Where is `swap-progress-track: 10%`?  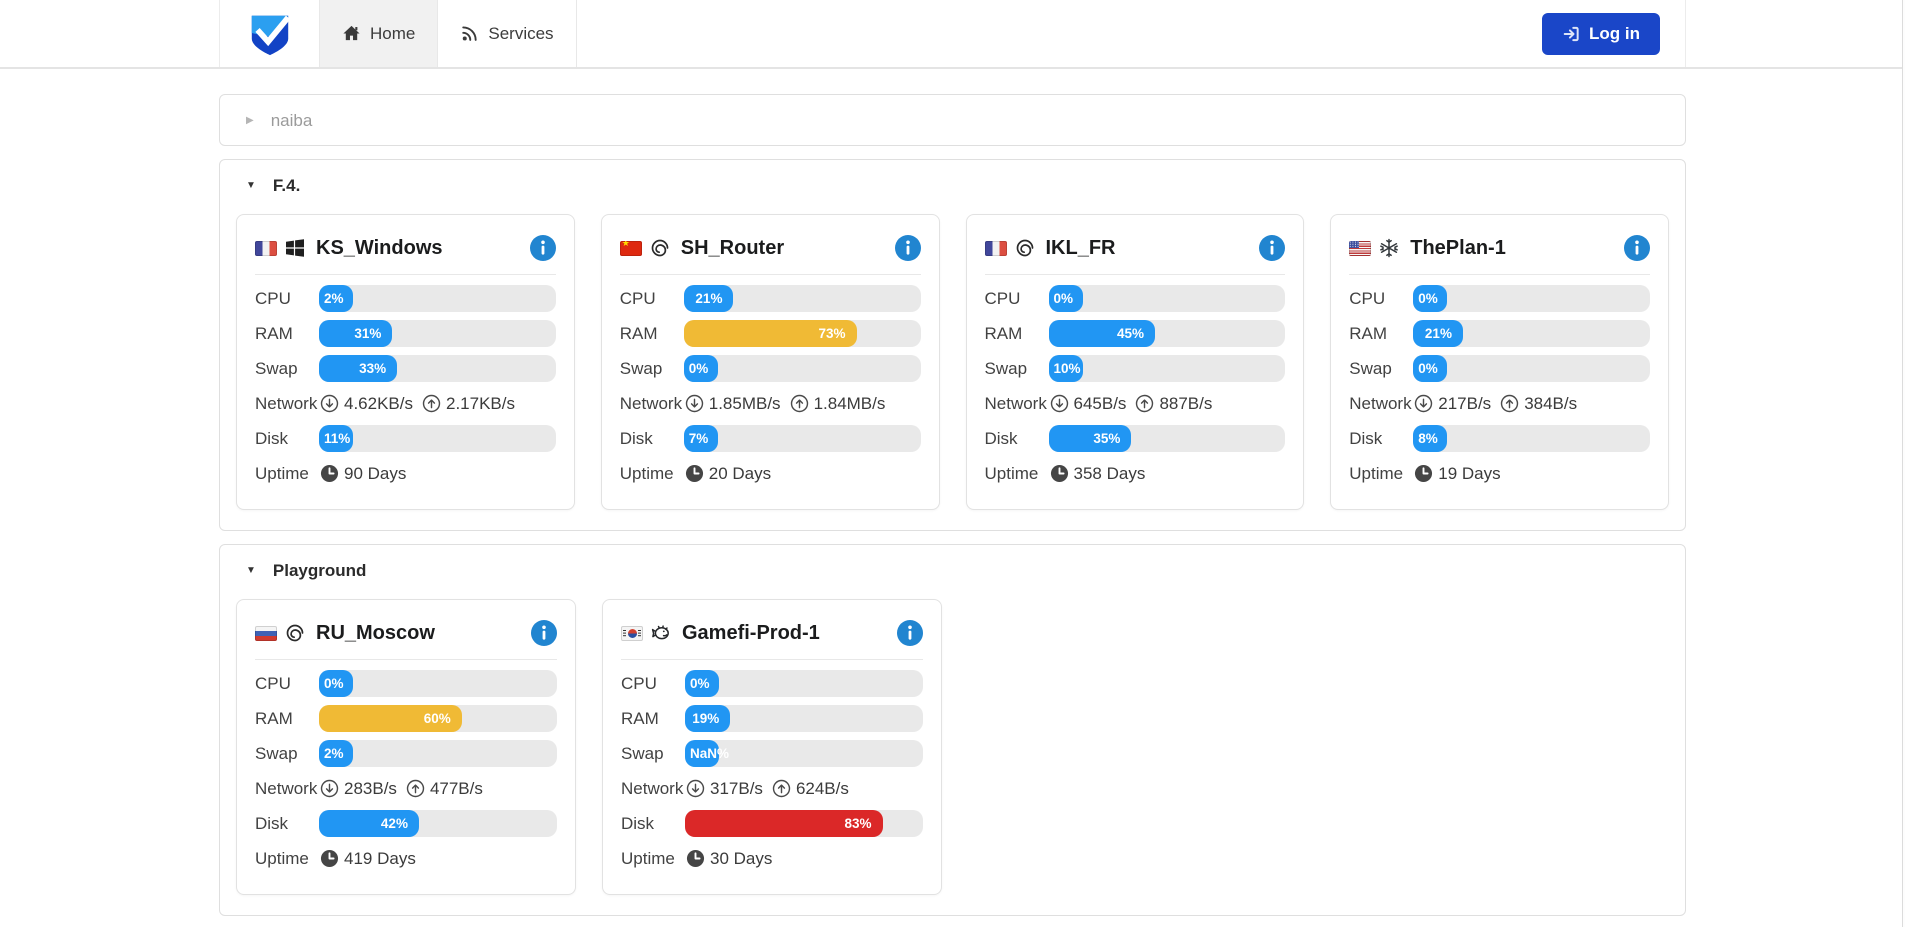 swap-progress-track: 10% is located at coordinates (1167, 368).